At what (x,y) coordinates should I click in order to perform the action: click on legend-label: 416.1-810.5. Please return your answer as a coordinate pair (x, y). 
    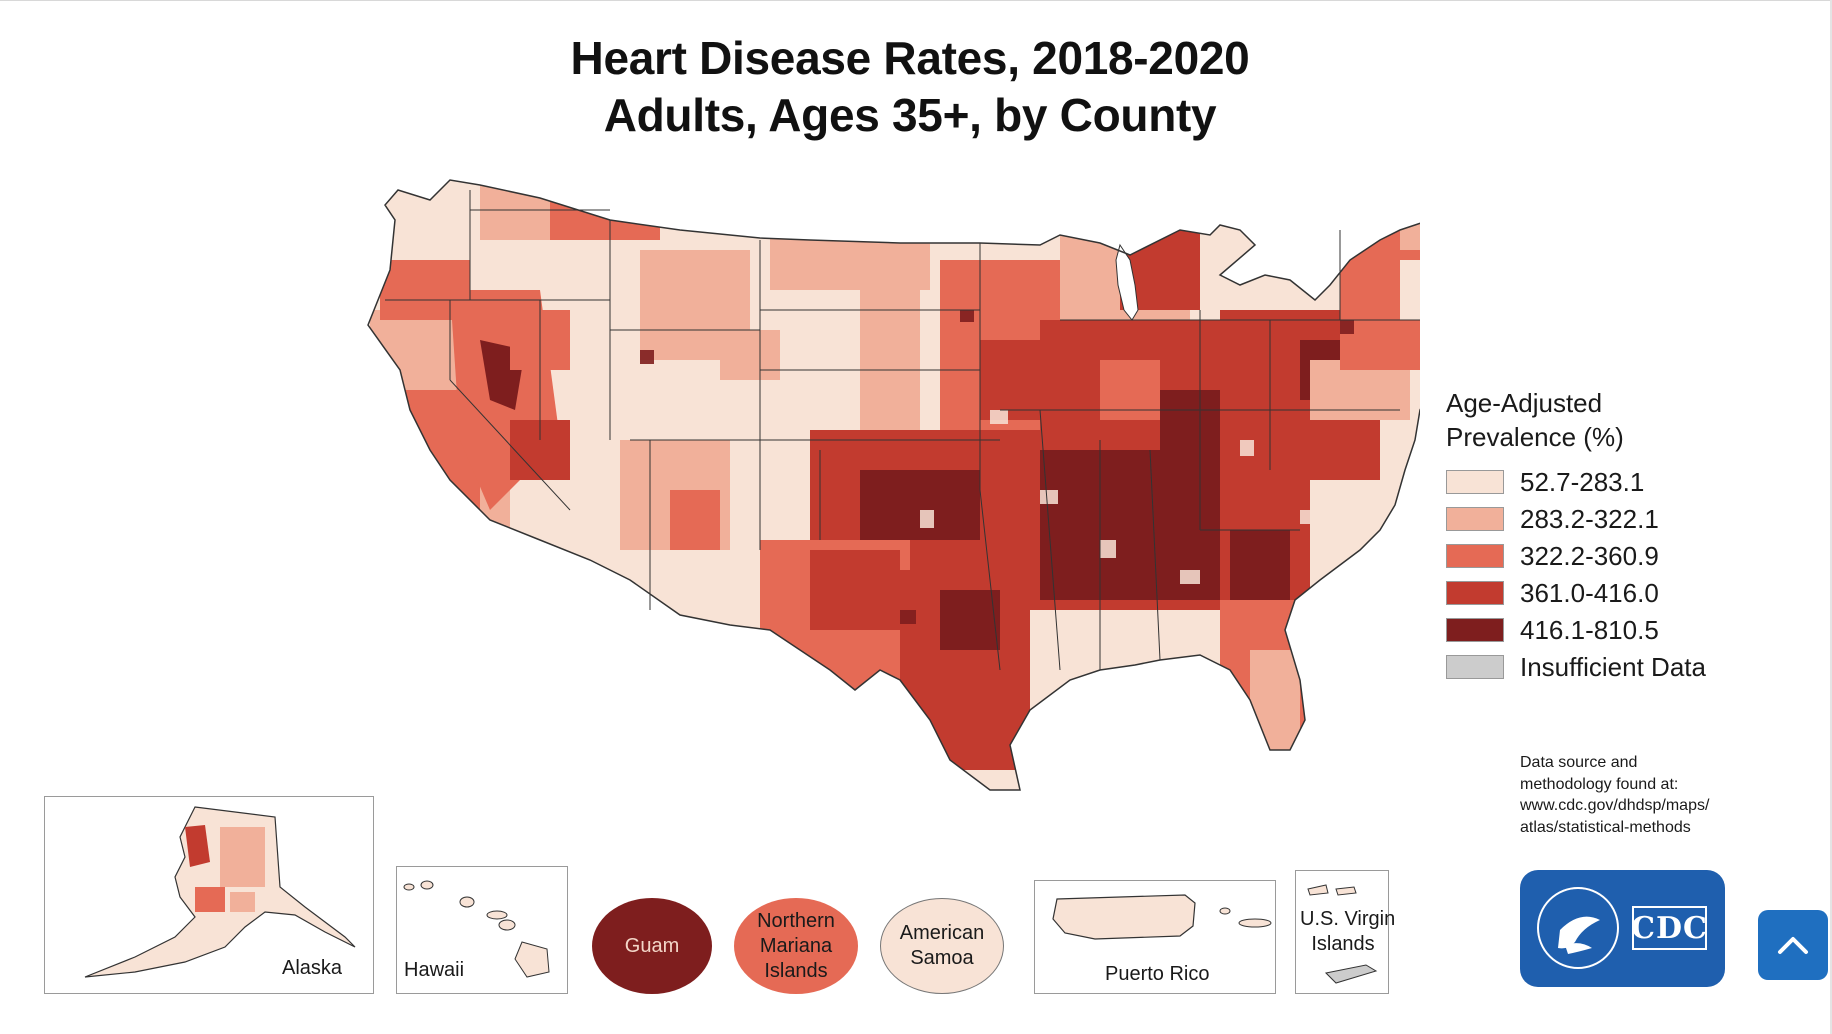
    Looking at the image, I should click on (1589, 630).